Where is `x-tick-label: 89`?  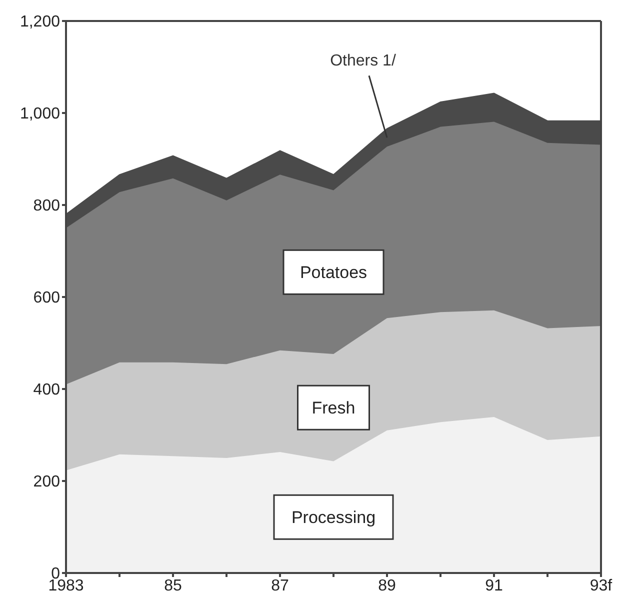
x-tick-label: 89 is located at coordinates (387, 585).